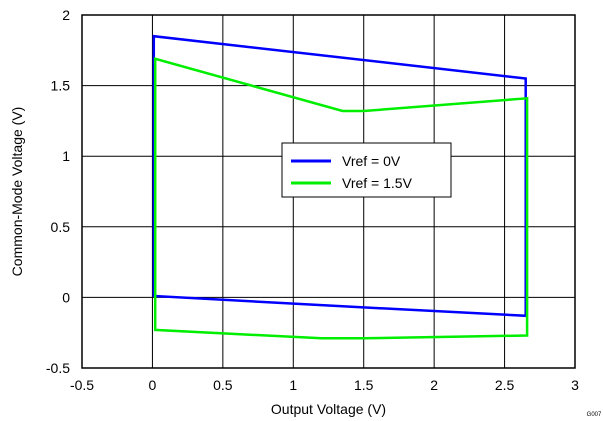  I want to click on x-tick-label: -0.5, so click(82, 385).